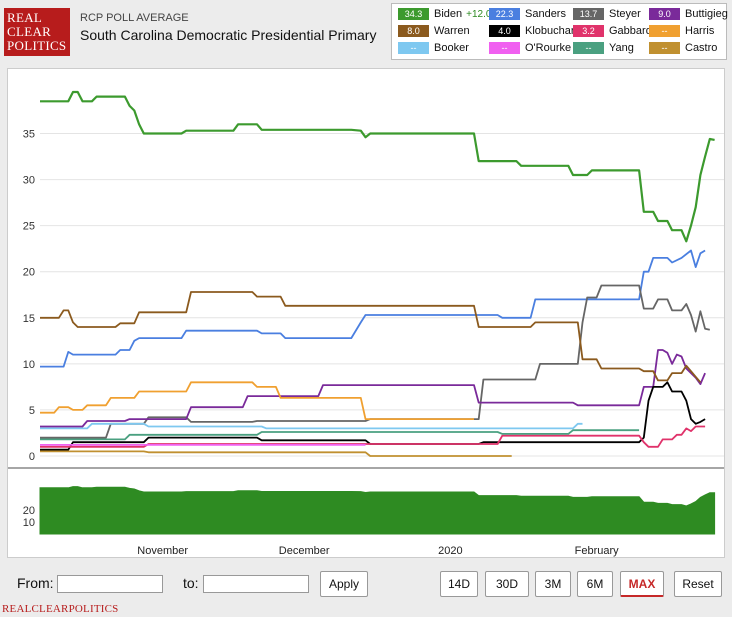 This screenshot has height=617, width=732. I want to click on legend-name: Harris, so click(700, 31).